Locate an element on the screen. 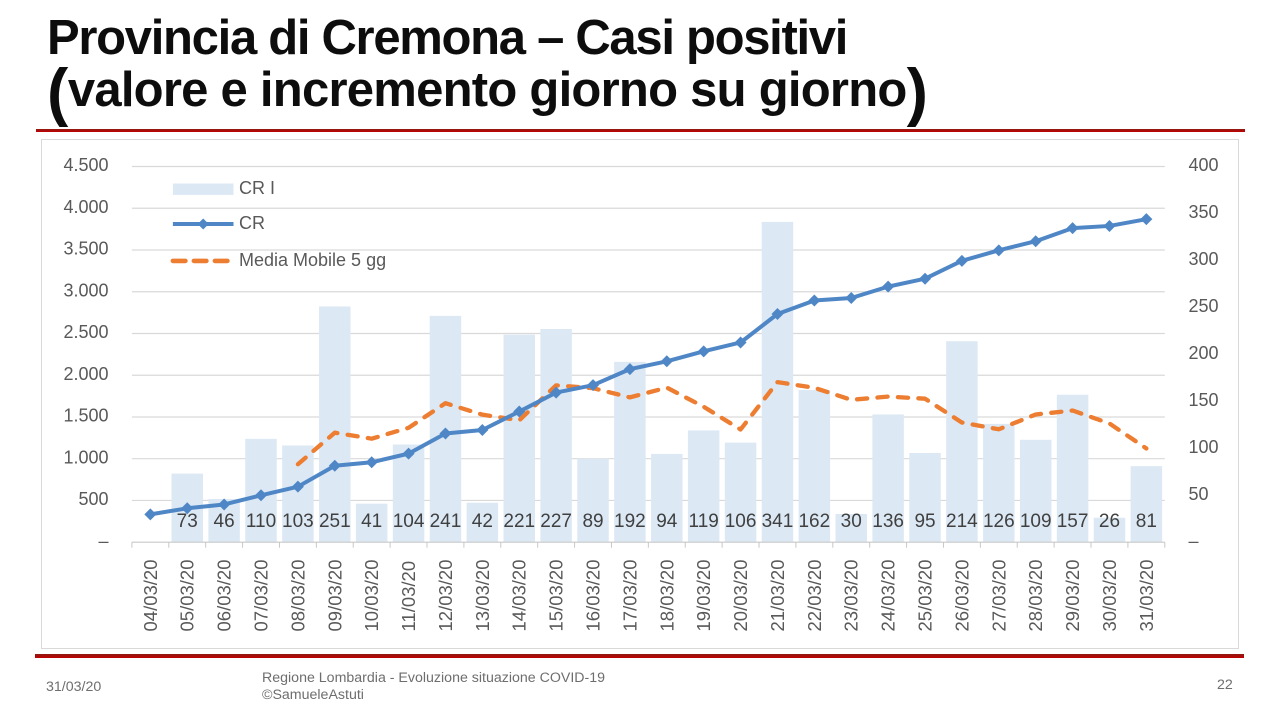  svg-text: 27/03/20 is located at coordinates (998, 595).